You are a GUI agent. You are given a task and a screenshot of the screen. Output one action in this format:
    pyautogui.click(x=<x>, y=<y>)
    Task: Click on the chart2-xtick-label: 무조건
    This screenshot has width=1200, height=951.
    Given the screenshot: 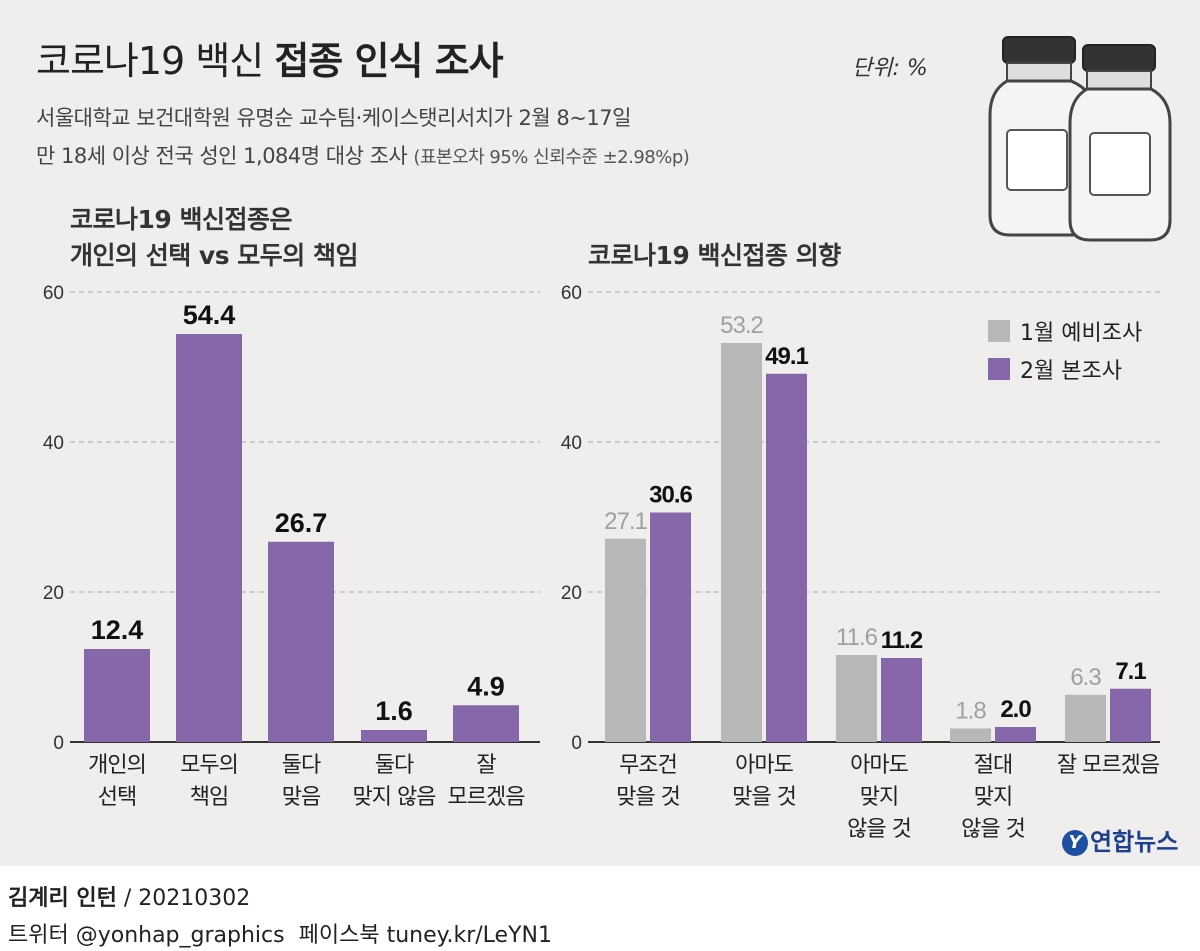 What is the action you would take?
    pyautogui.click(x=648, y=765)
    